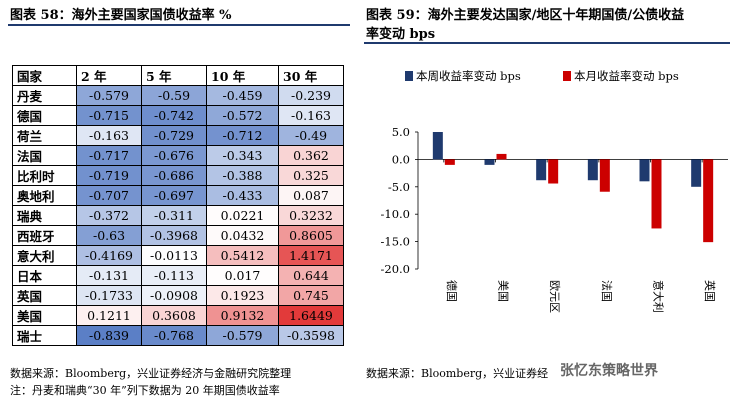  Describe the element at coordinates (44, 115) in the screenshot. I see `country-cell: 德国` at that location.